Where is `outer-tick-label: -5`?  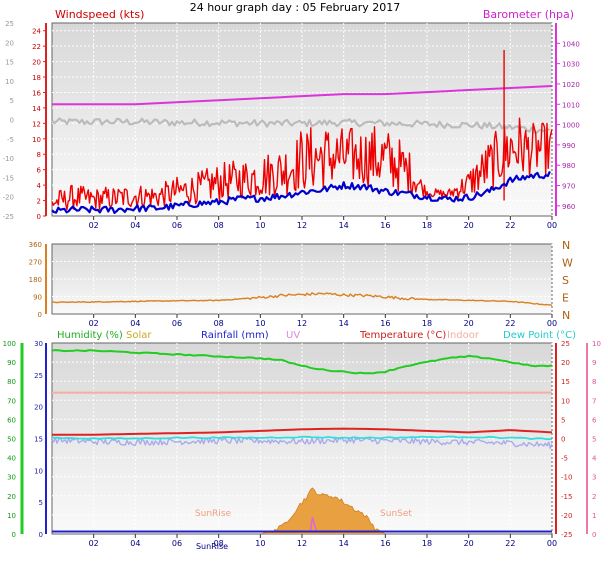 outer-tick-label: -5 is located at coordinates (10, 140).